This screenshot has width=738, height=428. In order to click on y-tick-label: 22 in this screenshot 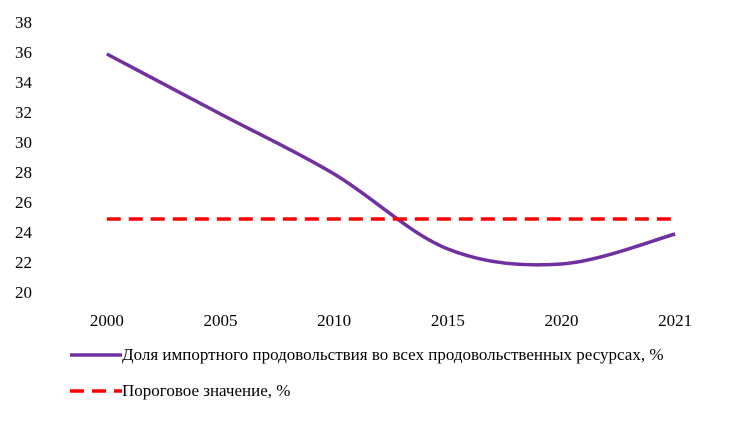, I will do `click(23, 262)`.